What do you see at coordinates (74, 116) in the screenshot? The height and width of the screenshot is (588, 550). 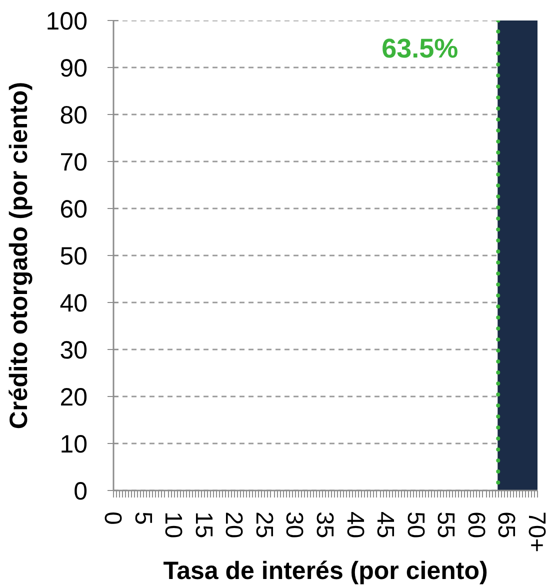 I see `y-tick-label: 80` at bounding box center [74, 116].